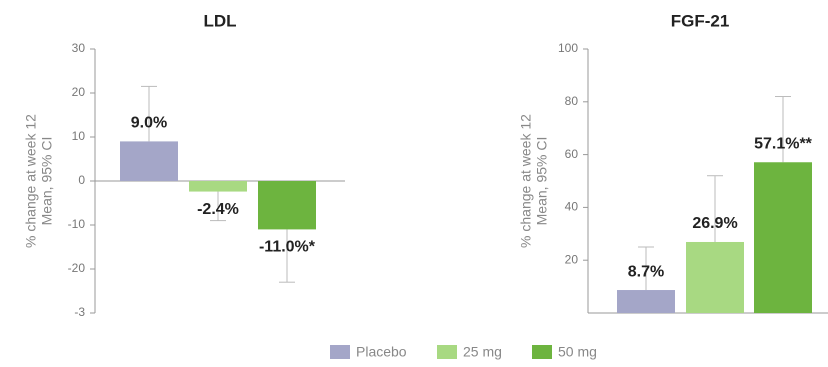 This screenshot has width=828, height=367. Describe the element at coordinates (700, 20) in the screenshot. I see `chart-title: FGF-21` at that location.